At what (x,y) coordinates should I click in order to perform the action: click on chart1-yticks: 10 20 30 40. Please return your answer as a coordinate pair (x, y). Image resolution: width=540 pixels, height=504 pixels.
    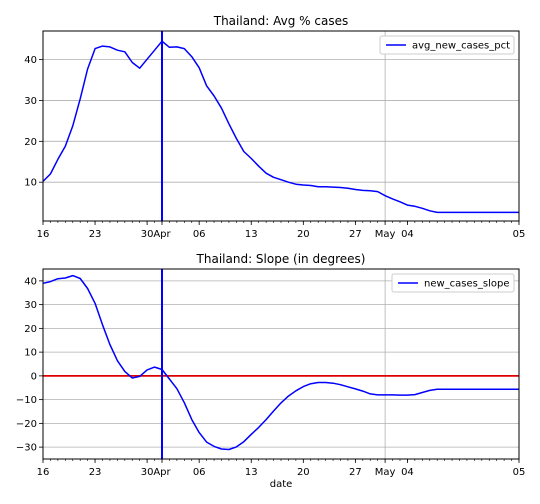
    Looking at the image, I should click on (33, 122).